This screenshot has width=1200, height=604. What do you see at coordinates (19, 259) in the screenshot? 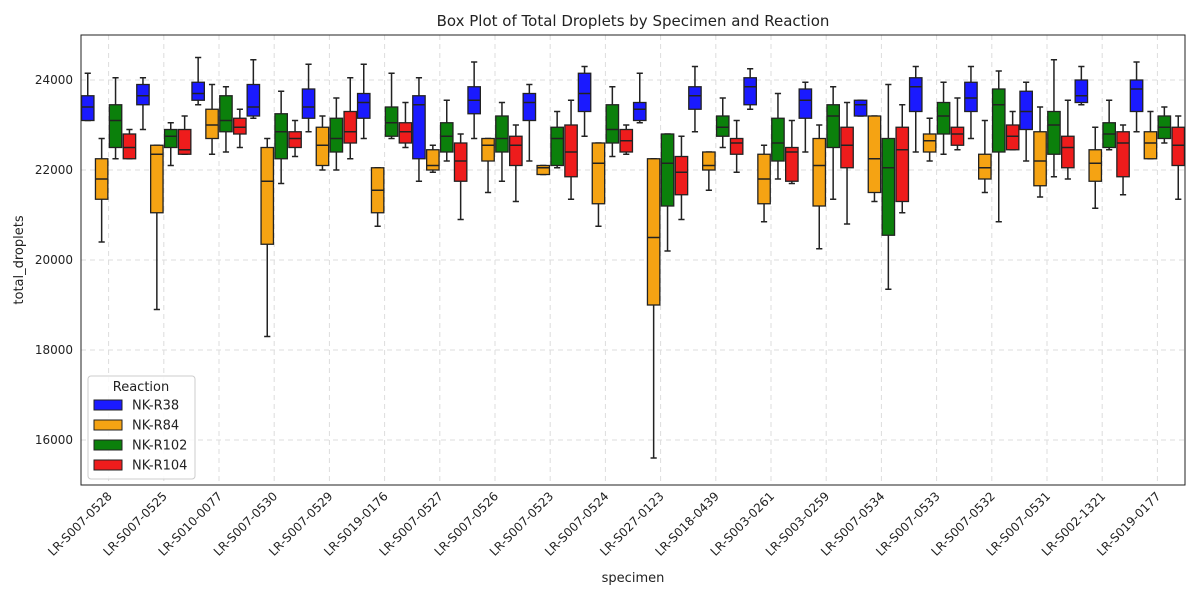
I see `y-axis-label: total_droplets` at bounding box center [19, 259].